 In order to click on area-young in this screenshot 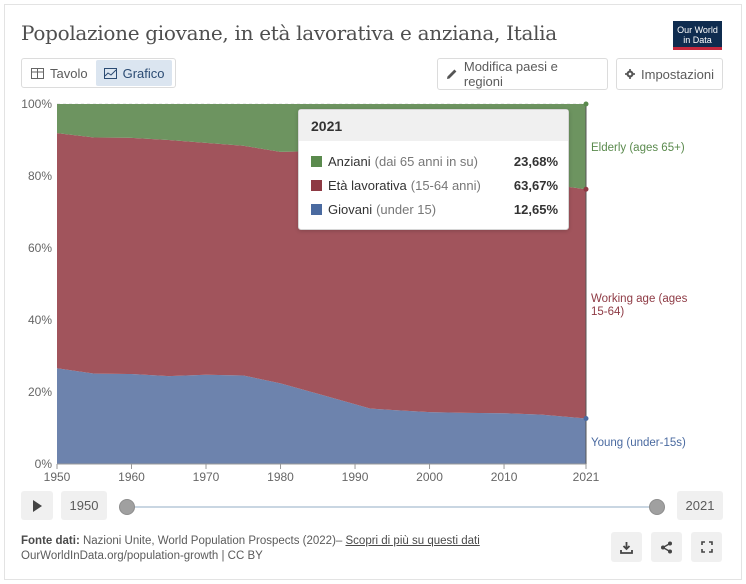, I will do `click(321, 416)`.